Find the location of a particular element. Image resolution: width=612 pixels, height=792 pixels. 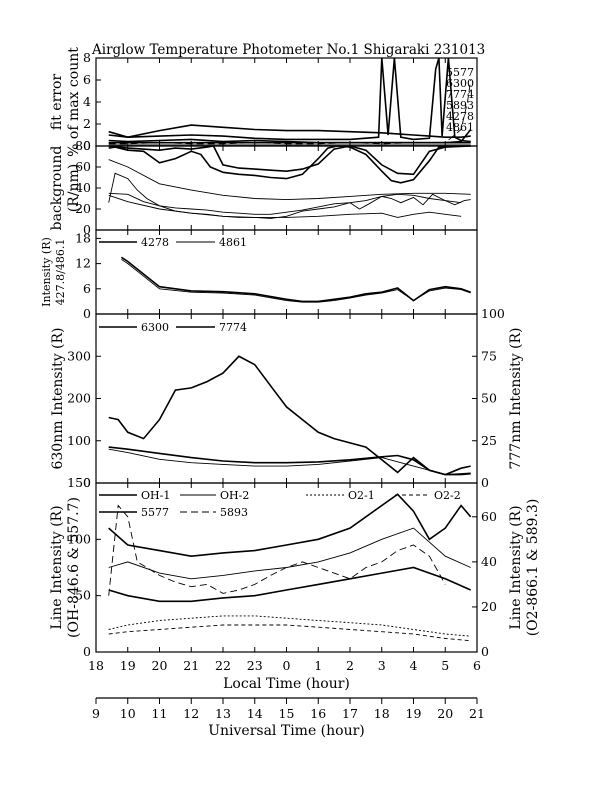

y-axis-label: Line Intensity (R) is located at coordinates (57, 567).